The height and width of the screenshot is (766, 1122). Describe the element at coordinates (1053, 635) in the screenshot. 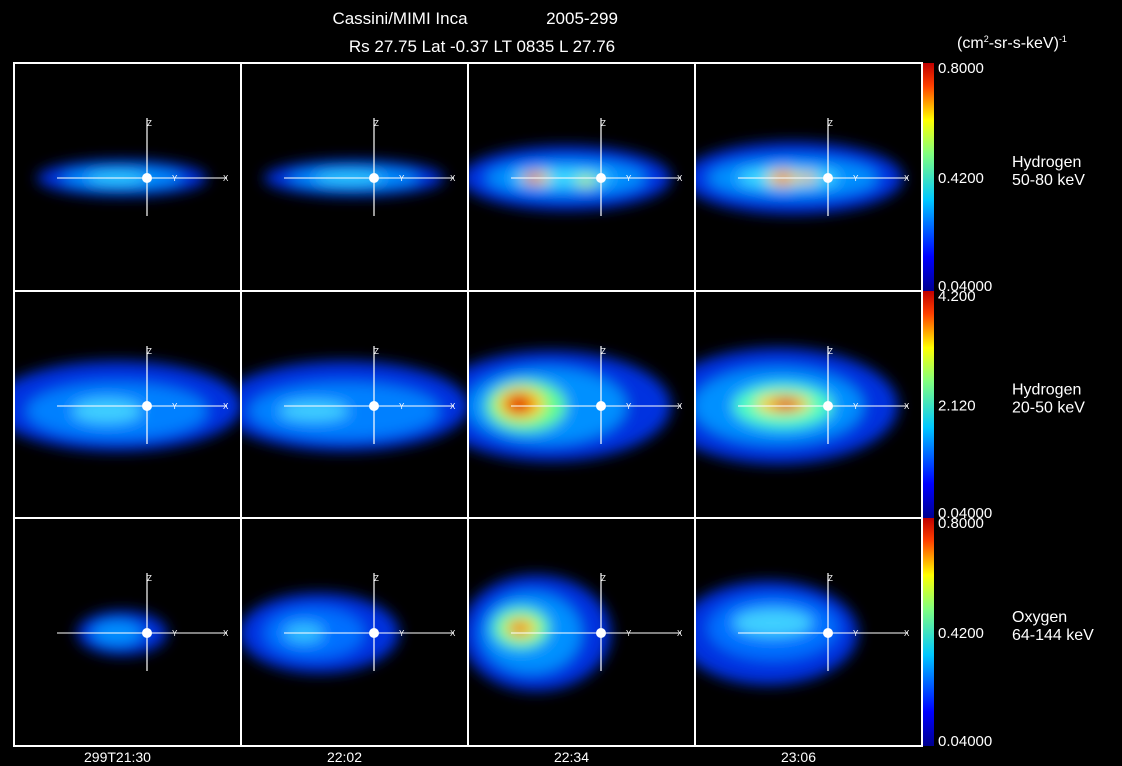

I see `energy-label: 64-144 keV` at that location.